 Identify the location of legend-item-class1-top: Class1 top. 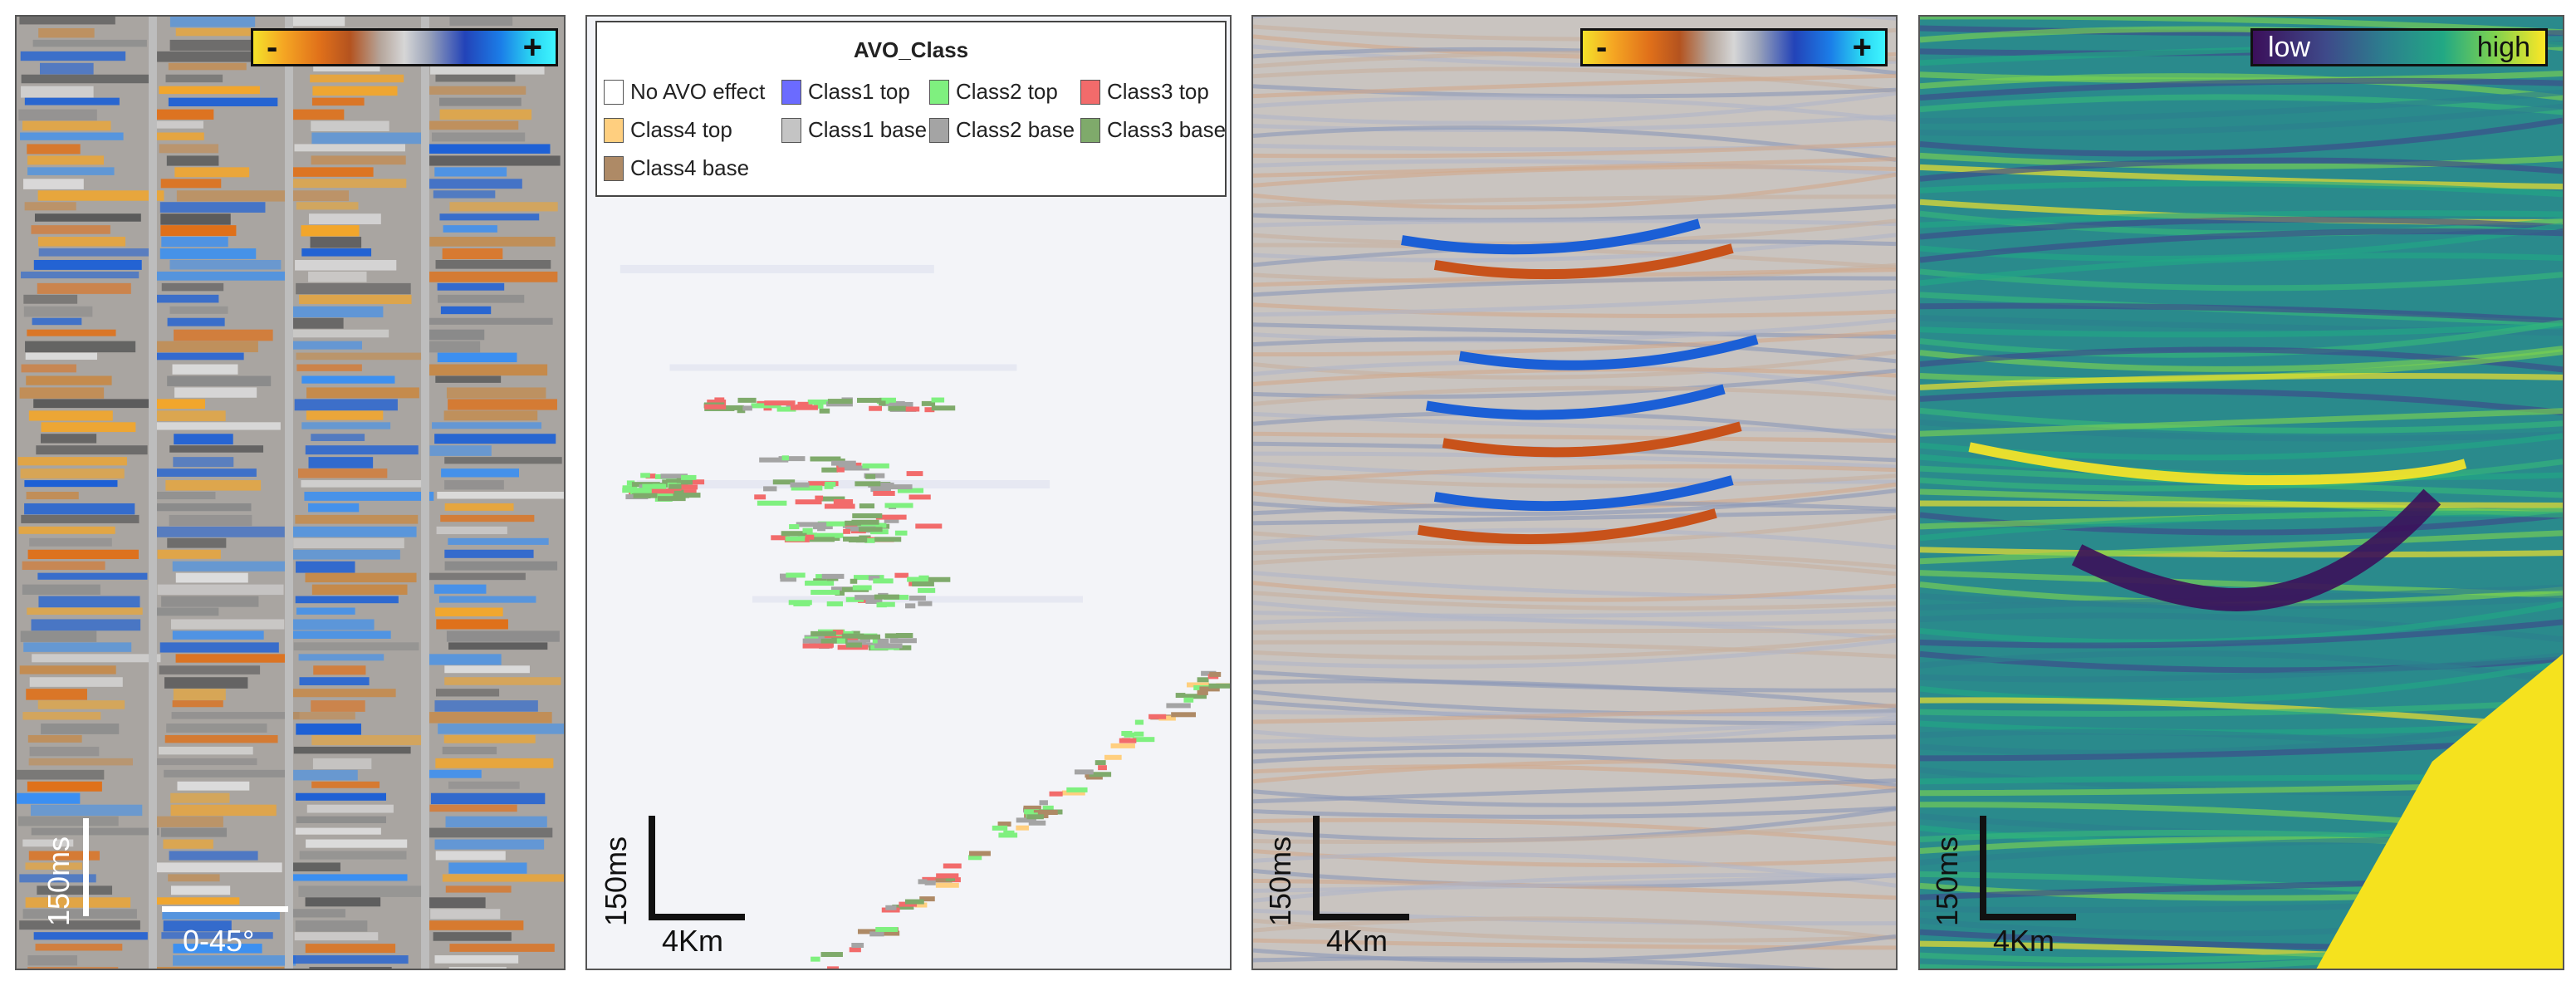
(846, 92).